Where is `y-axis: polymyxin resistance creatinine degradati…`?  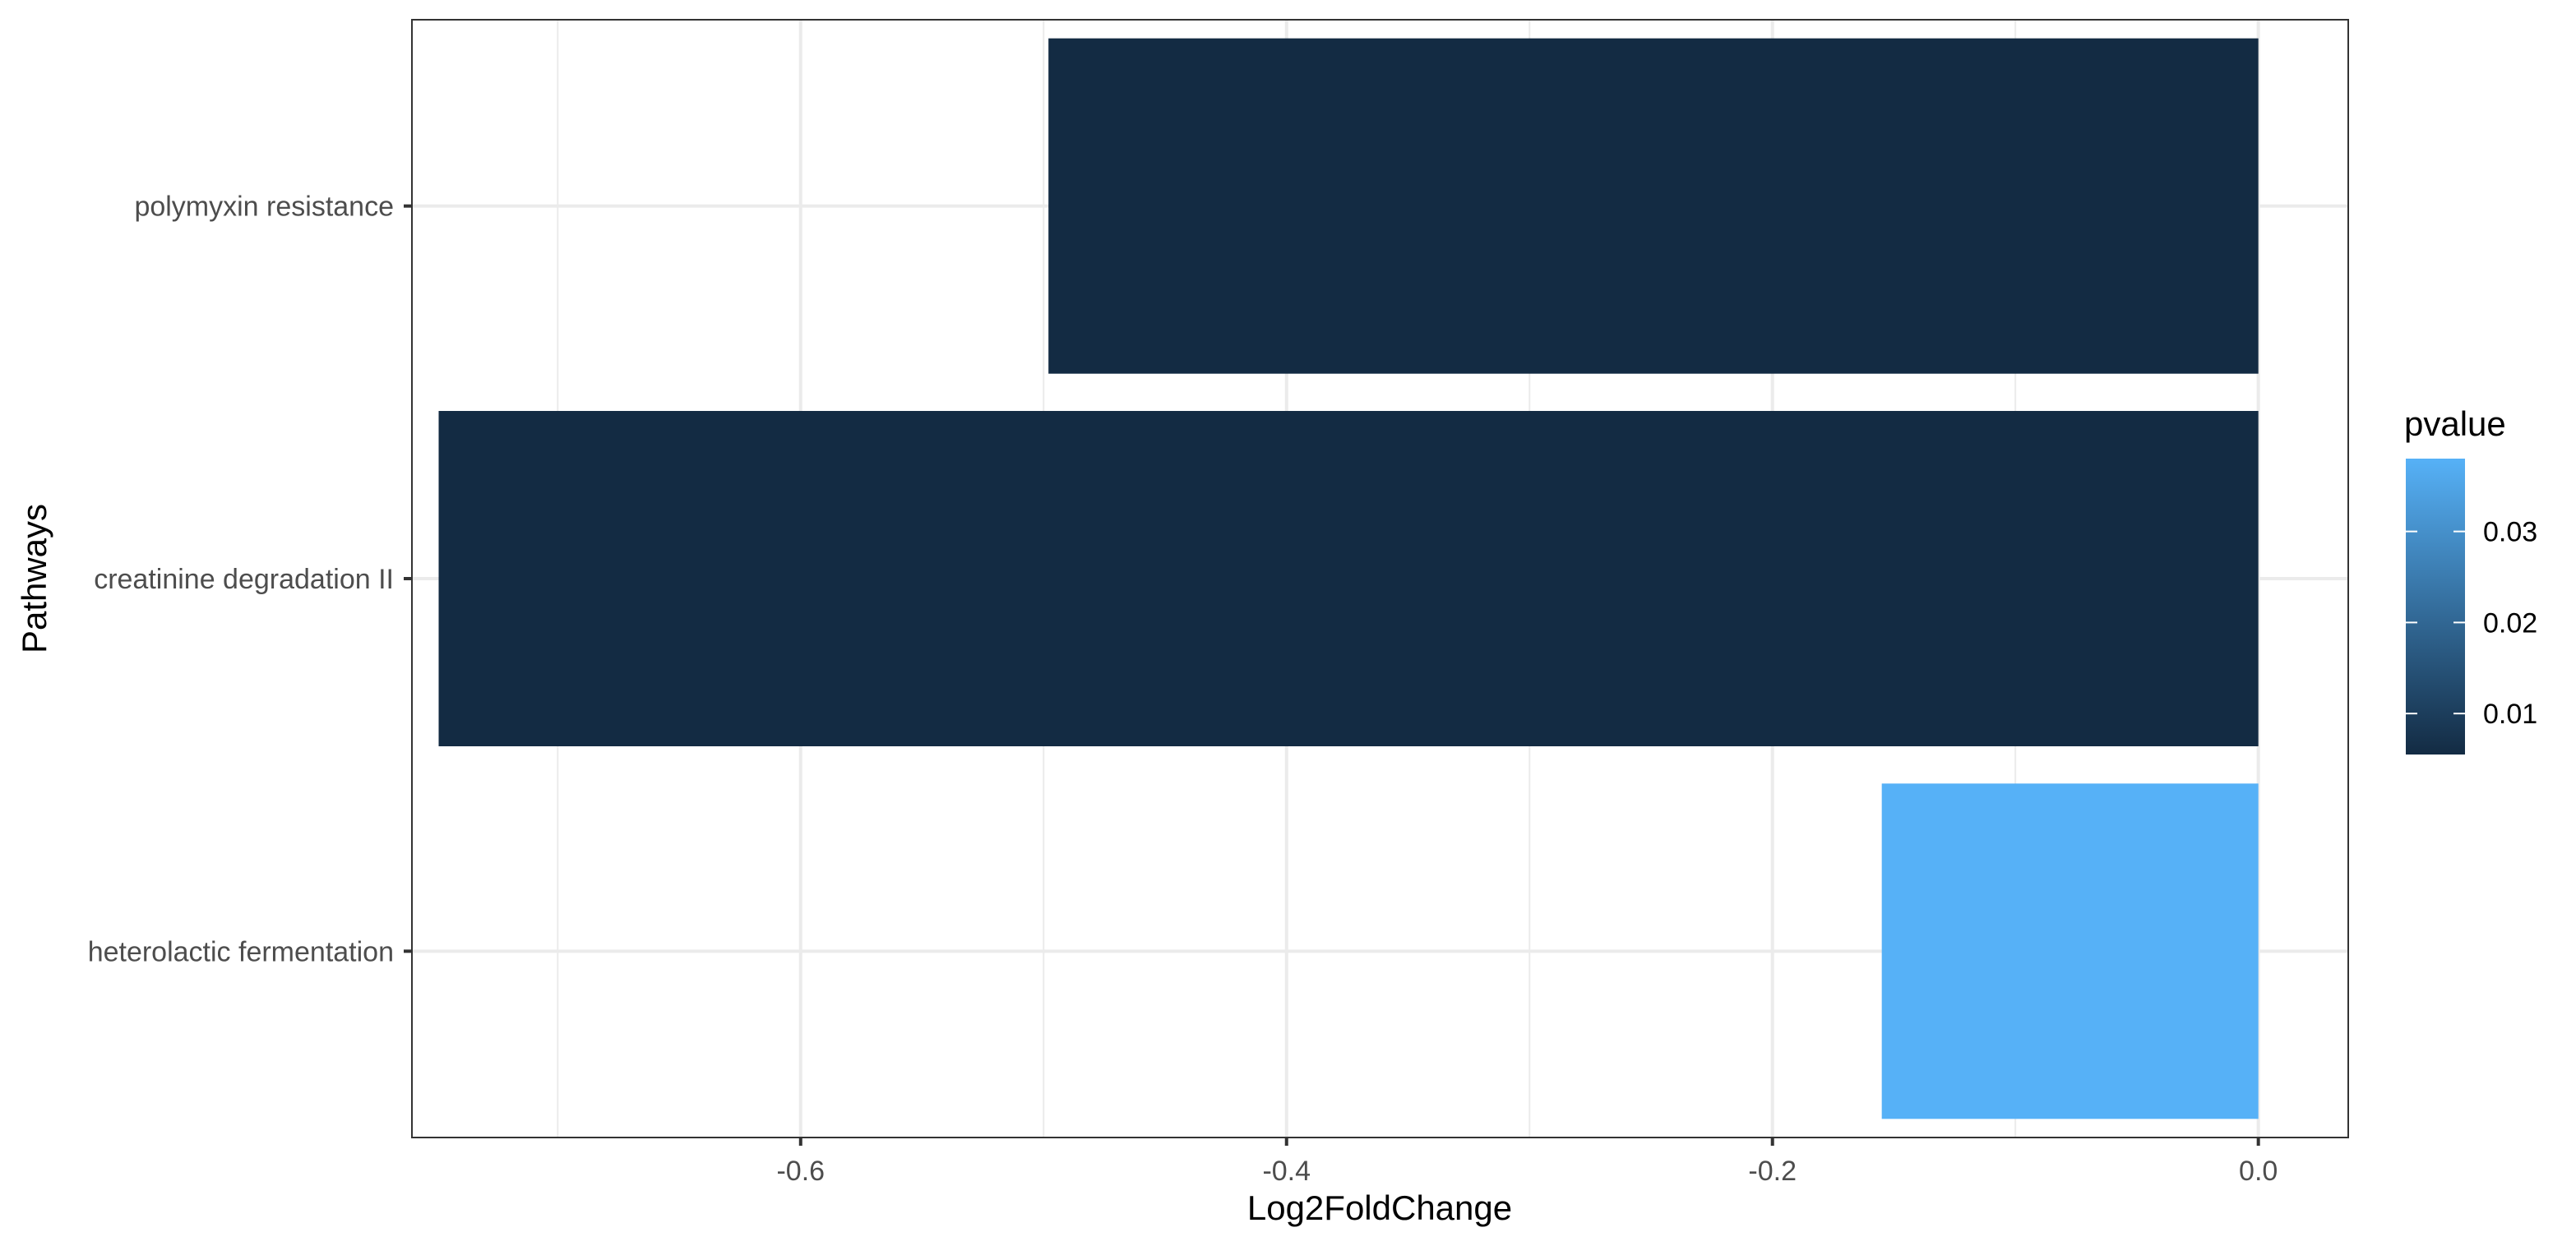 y-axis: polymyxin resistance creatinine degradati… is located at coordinates (250, 579).